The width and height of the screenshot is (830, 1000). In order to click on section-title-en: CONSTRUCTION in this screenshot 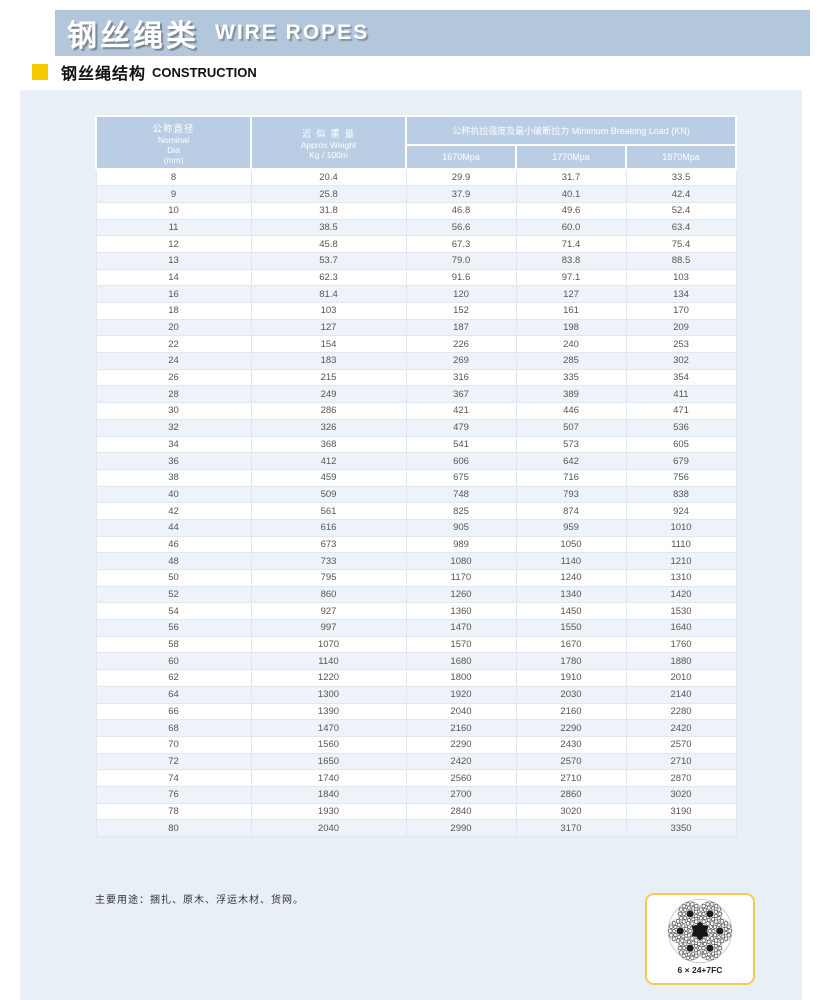, I will do `click(204, 72)`.